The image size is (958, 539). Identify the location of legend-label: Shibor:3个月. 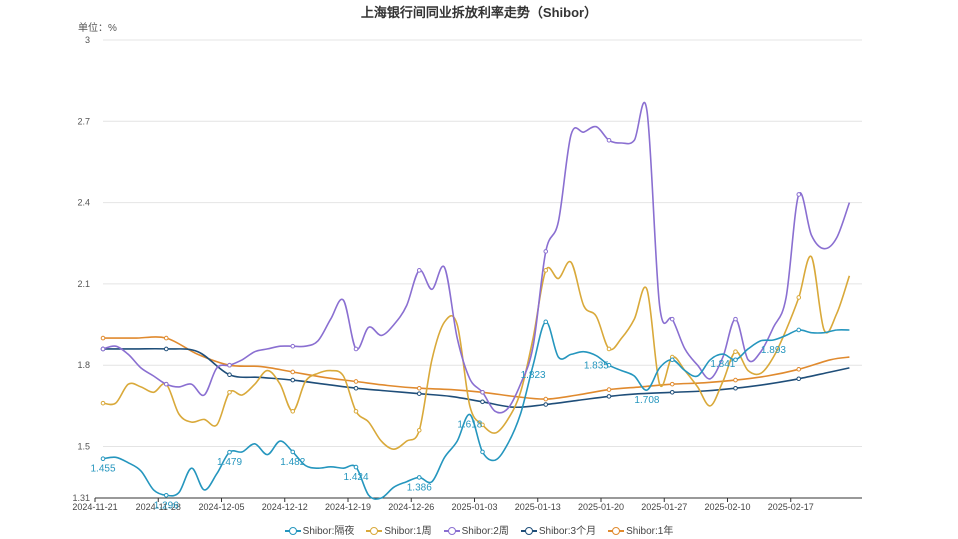
(567, 531).